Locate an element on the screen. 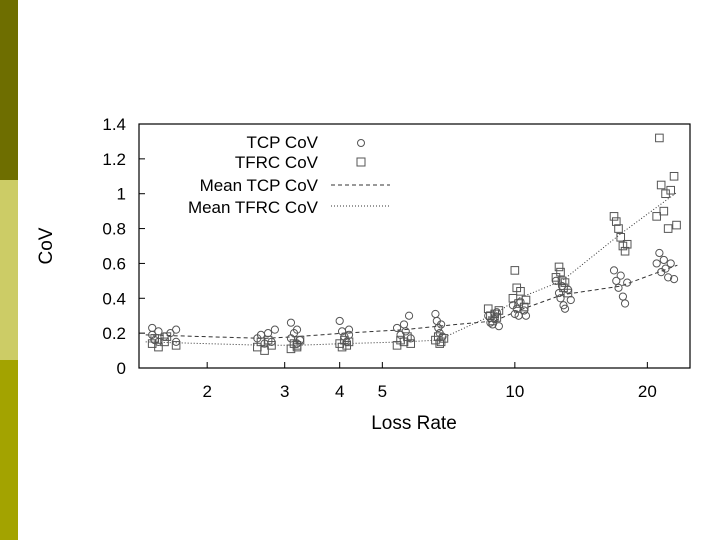 The image size is (720, 540). sidebar-stripe-top is located at coordinates (9, 90).